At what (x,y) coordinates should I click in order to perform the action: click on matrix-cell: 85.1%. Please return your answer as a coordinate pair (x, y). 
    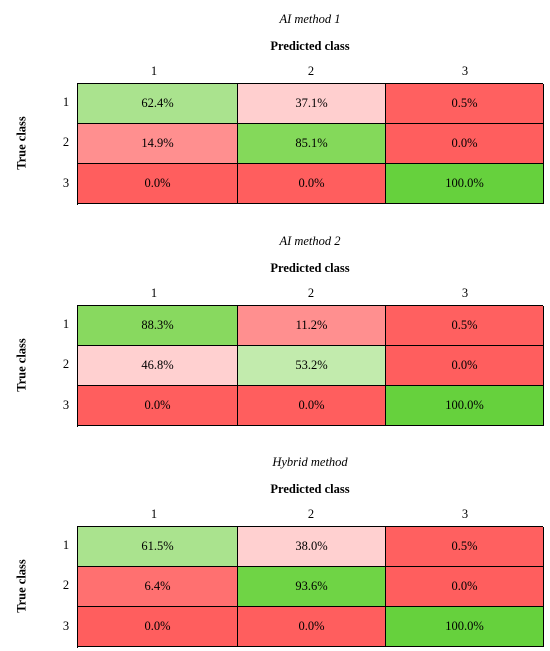
    Looking at the image, I should click on (312, 144).